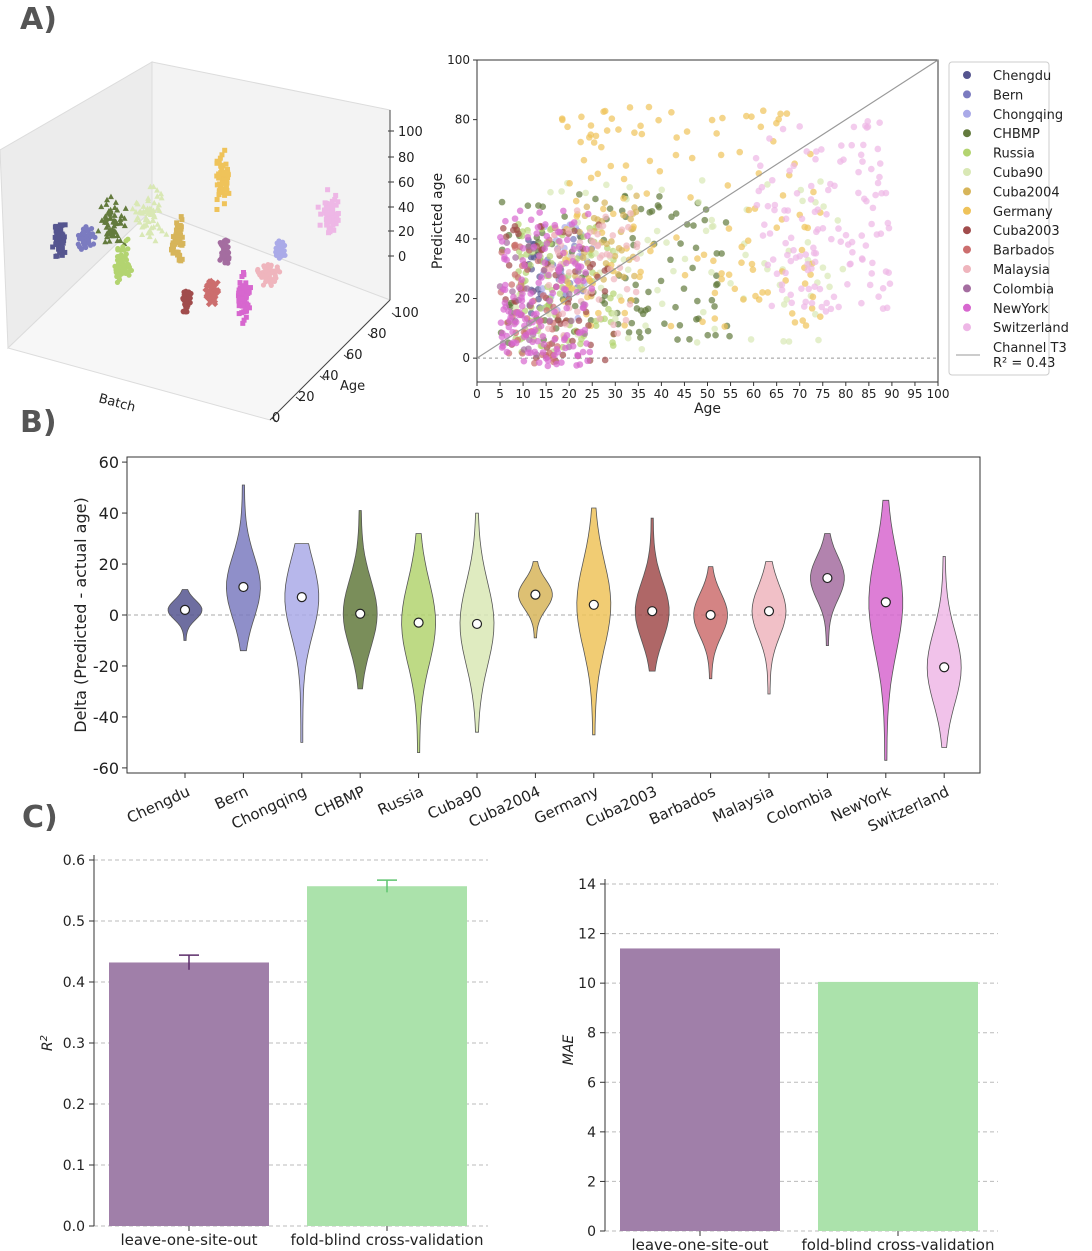 The height and width of the screenshot is (1251, 1092). Describe the element at coordinates (542, 288) in the screenshot. I see `point-Chongqing` at that location.